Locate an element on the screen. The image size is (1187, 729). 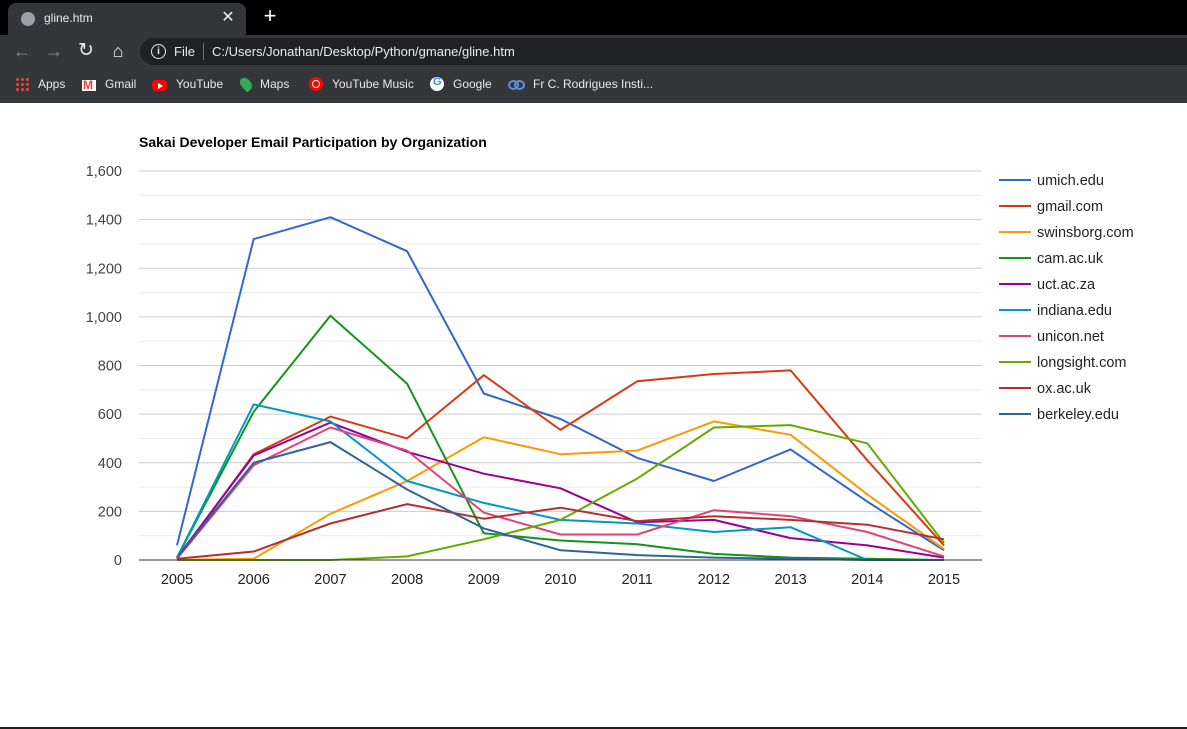
series-line-ox-ac-uk is located at coordinates (560, 531).